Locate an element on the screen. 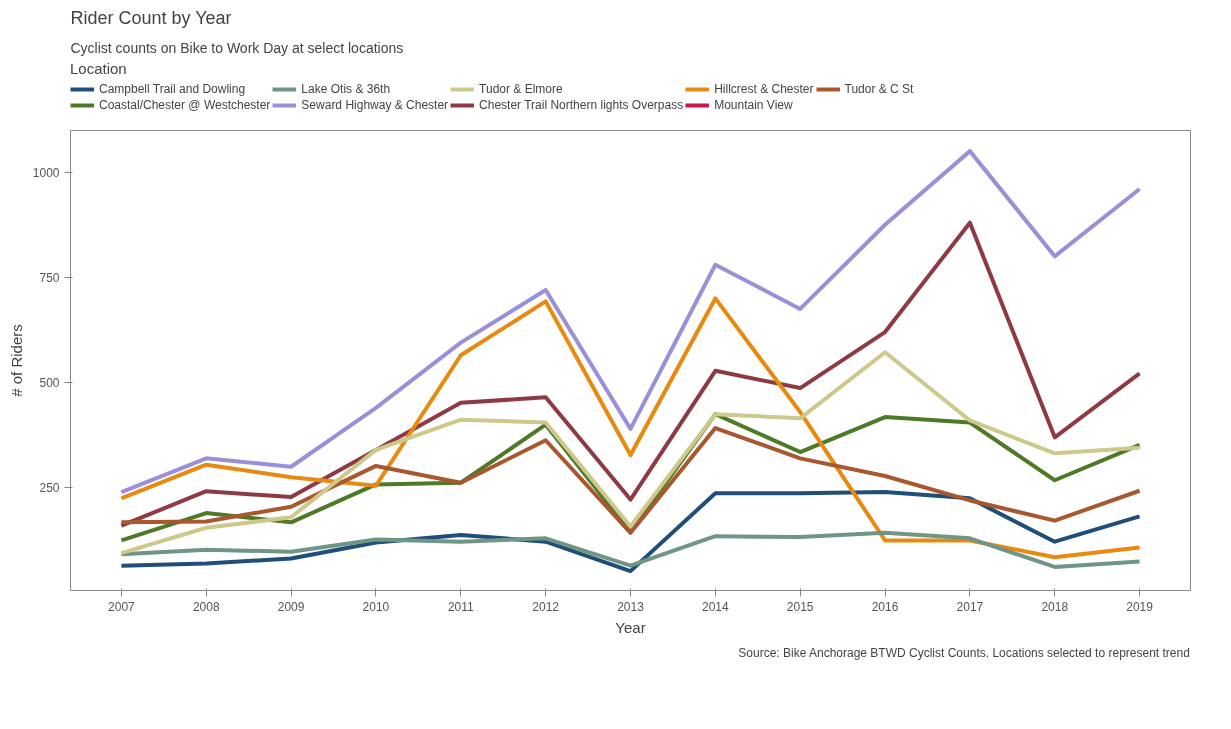 Image resolution: width=1231 pixels, height=729 pixels. source-note: Source: Bike Anchorage BTWD Cyclist Counts. Locations selected to represent trend is located at coordinates (964, 652).